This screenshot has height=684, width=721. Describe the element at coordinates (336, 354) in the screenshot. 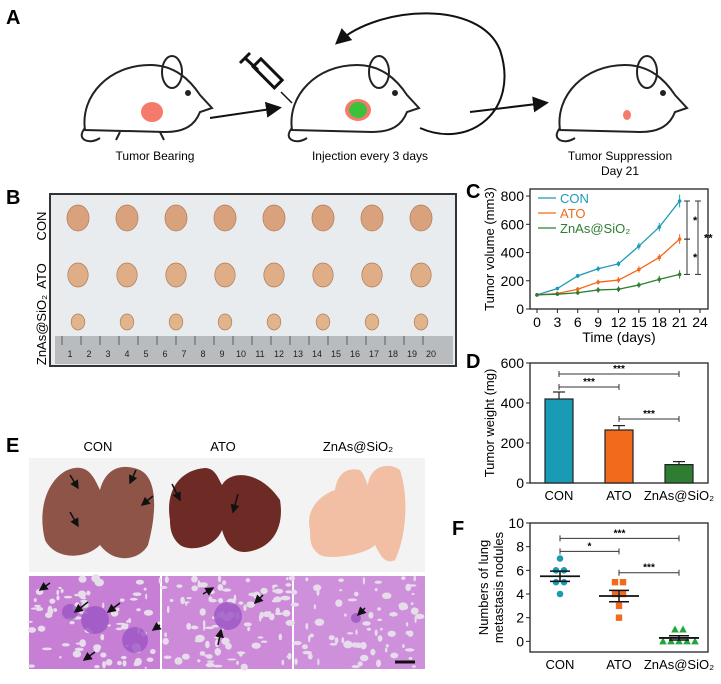

I see `ruler-number: 15` at that location.